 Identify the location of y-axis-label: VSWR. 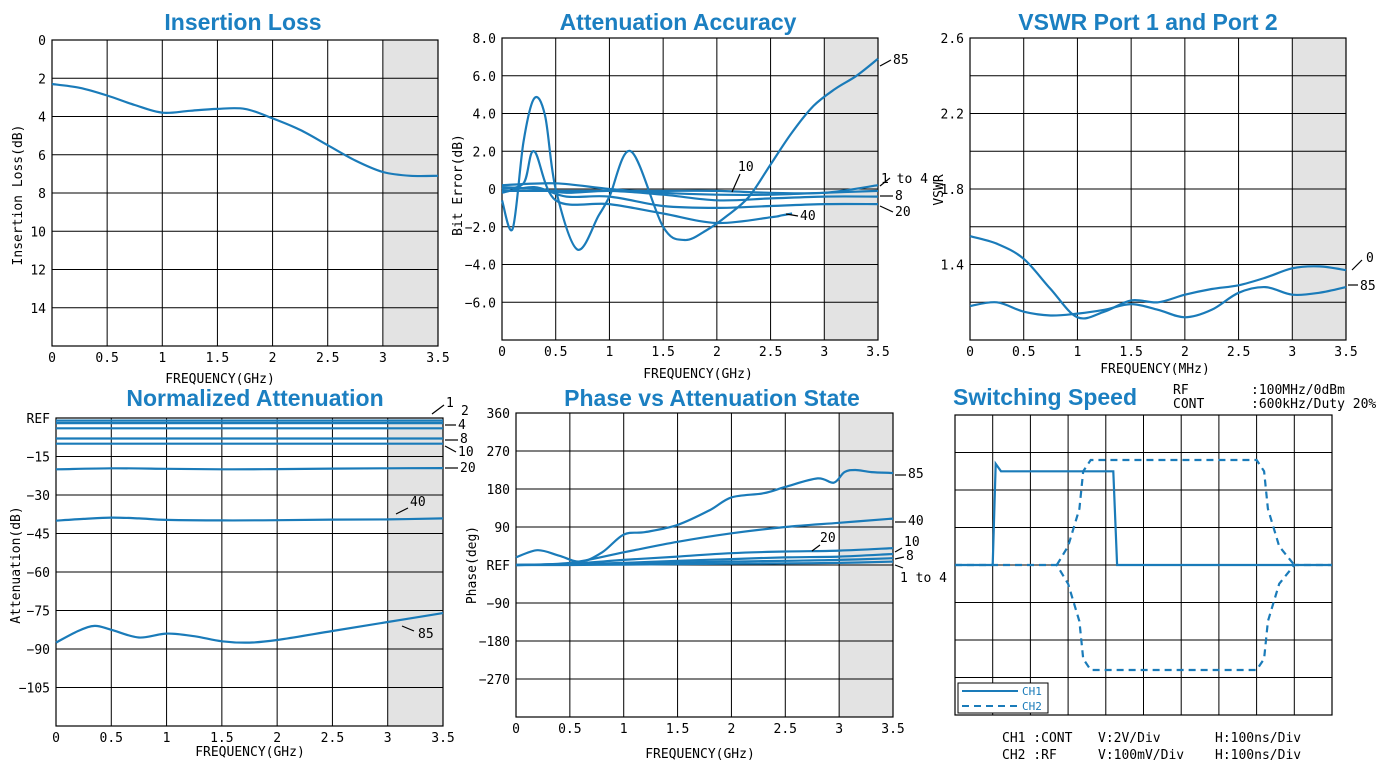
(939, 189).